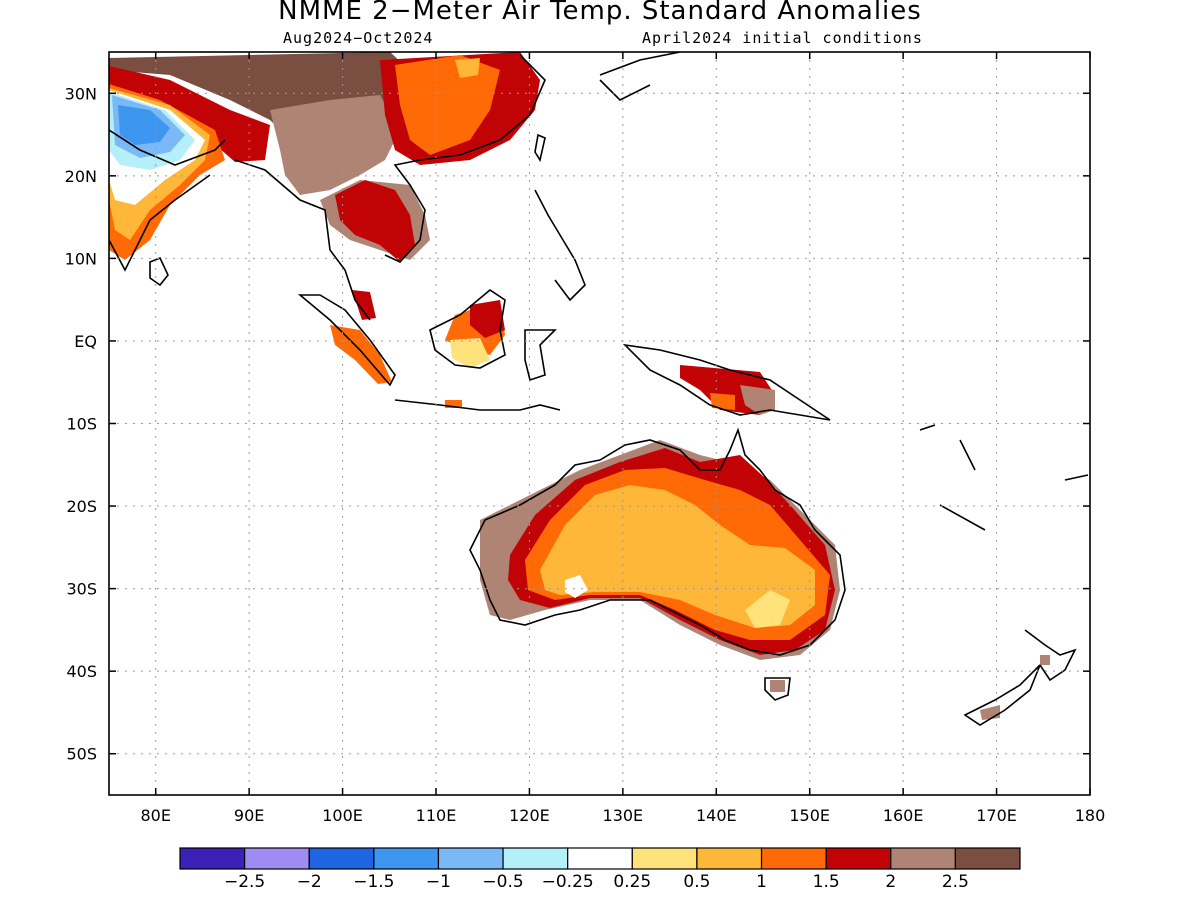 The width and height of the screenshot is (1200, 900). Describe the element at coordinates (375, 221) in the screenshot. I see `anomaly-indochina-red` at that location.